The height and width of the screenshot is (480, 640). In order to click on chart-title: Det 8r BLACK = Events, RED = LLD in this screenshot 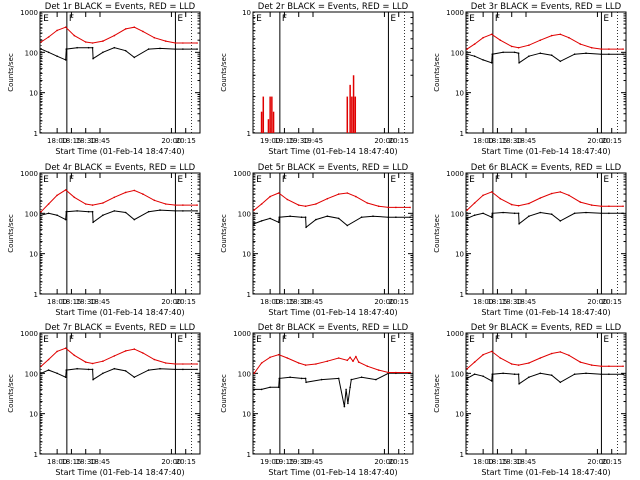, I will do `click(333, 328)`.